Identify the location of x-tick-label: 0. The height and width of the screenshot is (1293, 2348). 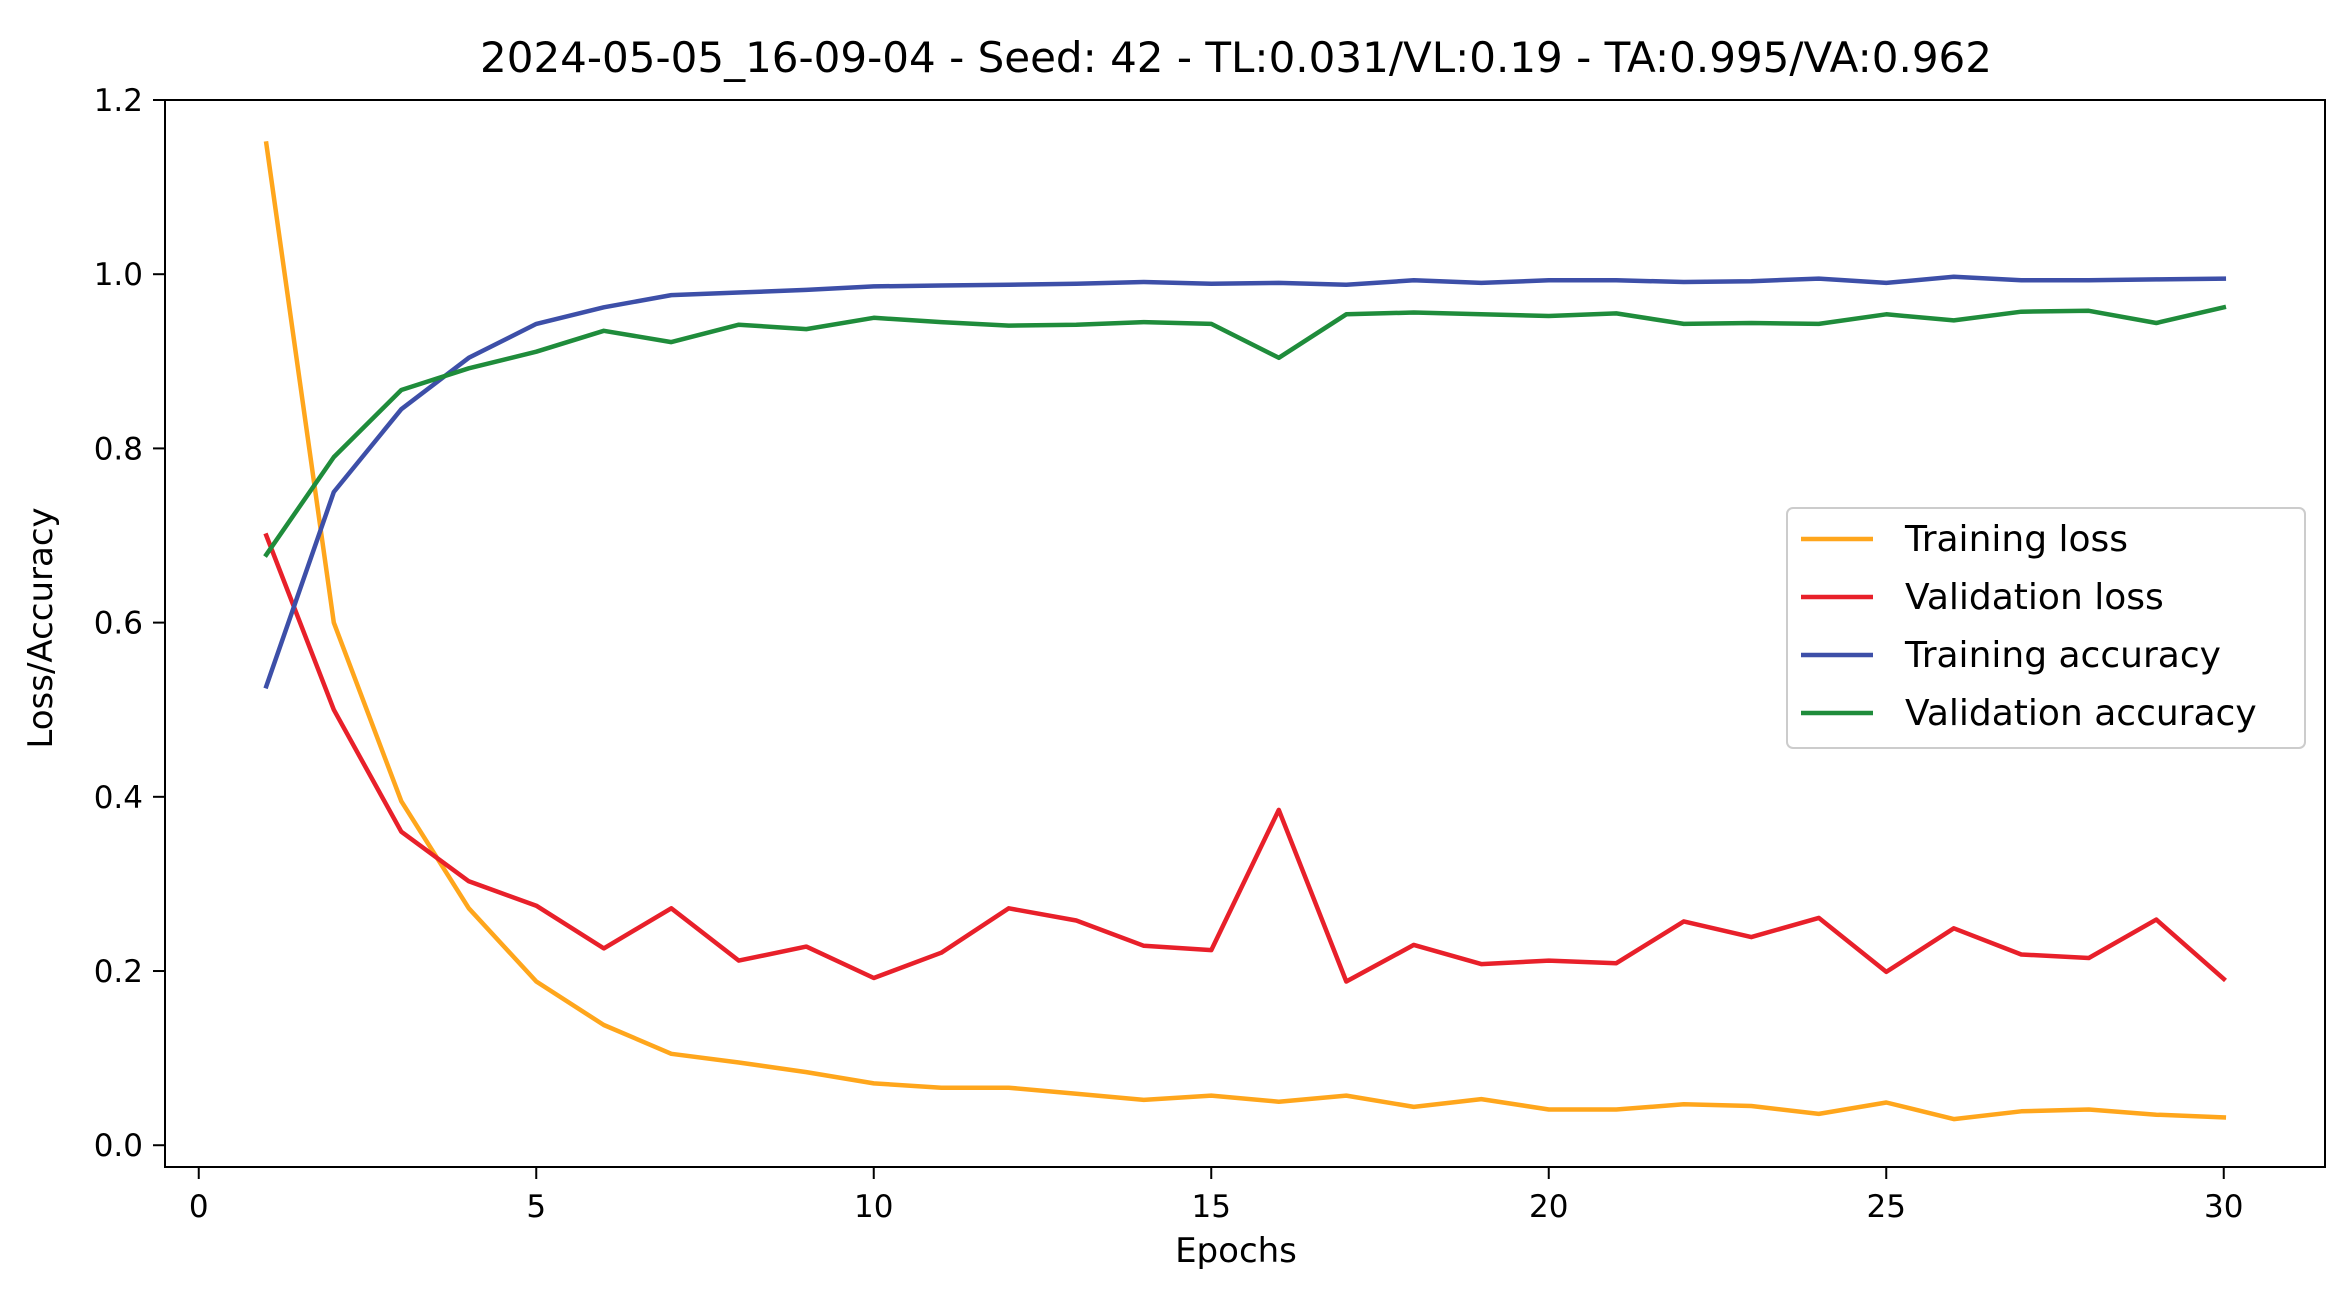
(199, 1207).